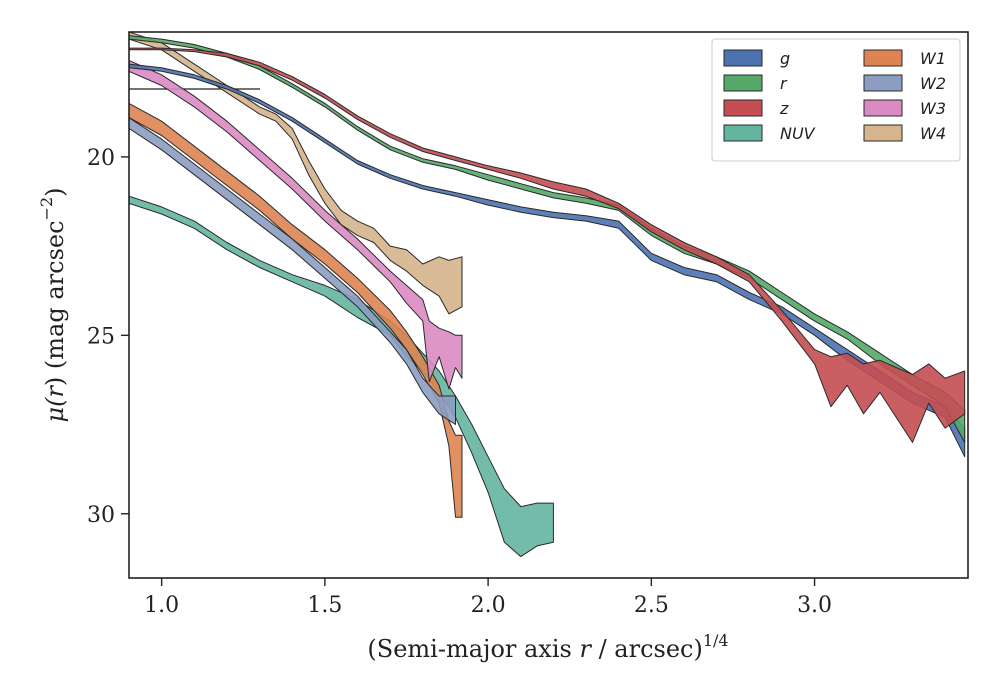 The height and width of the screenshot is (700, 1000). I want to click on x-tick-label: 1.5, so click(324, 605).